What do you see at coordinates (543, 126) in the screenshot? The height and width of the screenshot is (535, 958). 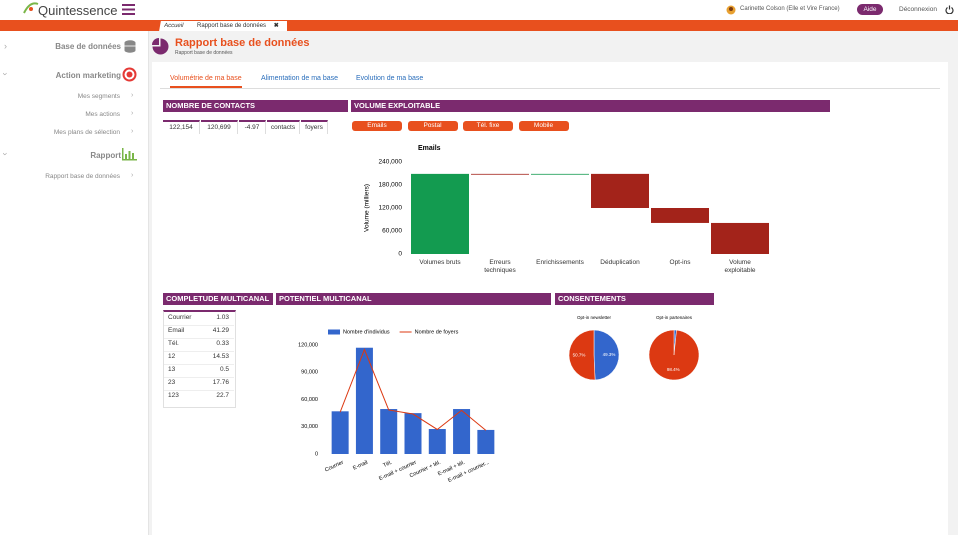 I see `channel-button: Mobile` at bounding box center [543, 126].